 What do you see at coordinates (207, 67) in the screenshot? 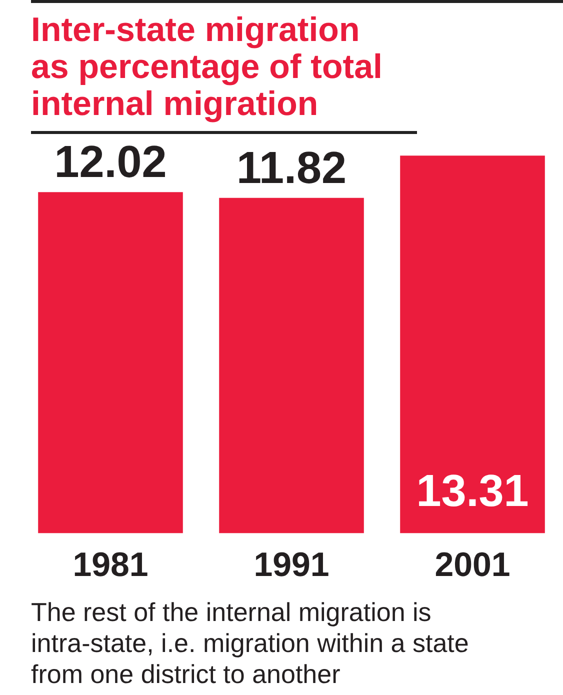
I see `chart-title: Inter-state migration as percentage of total internal migration` at bounding box center [207, 67].